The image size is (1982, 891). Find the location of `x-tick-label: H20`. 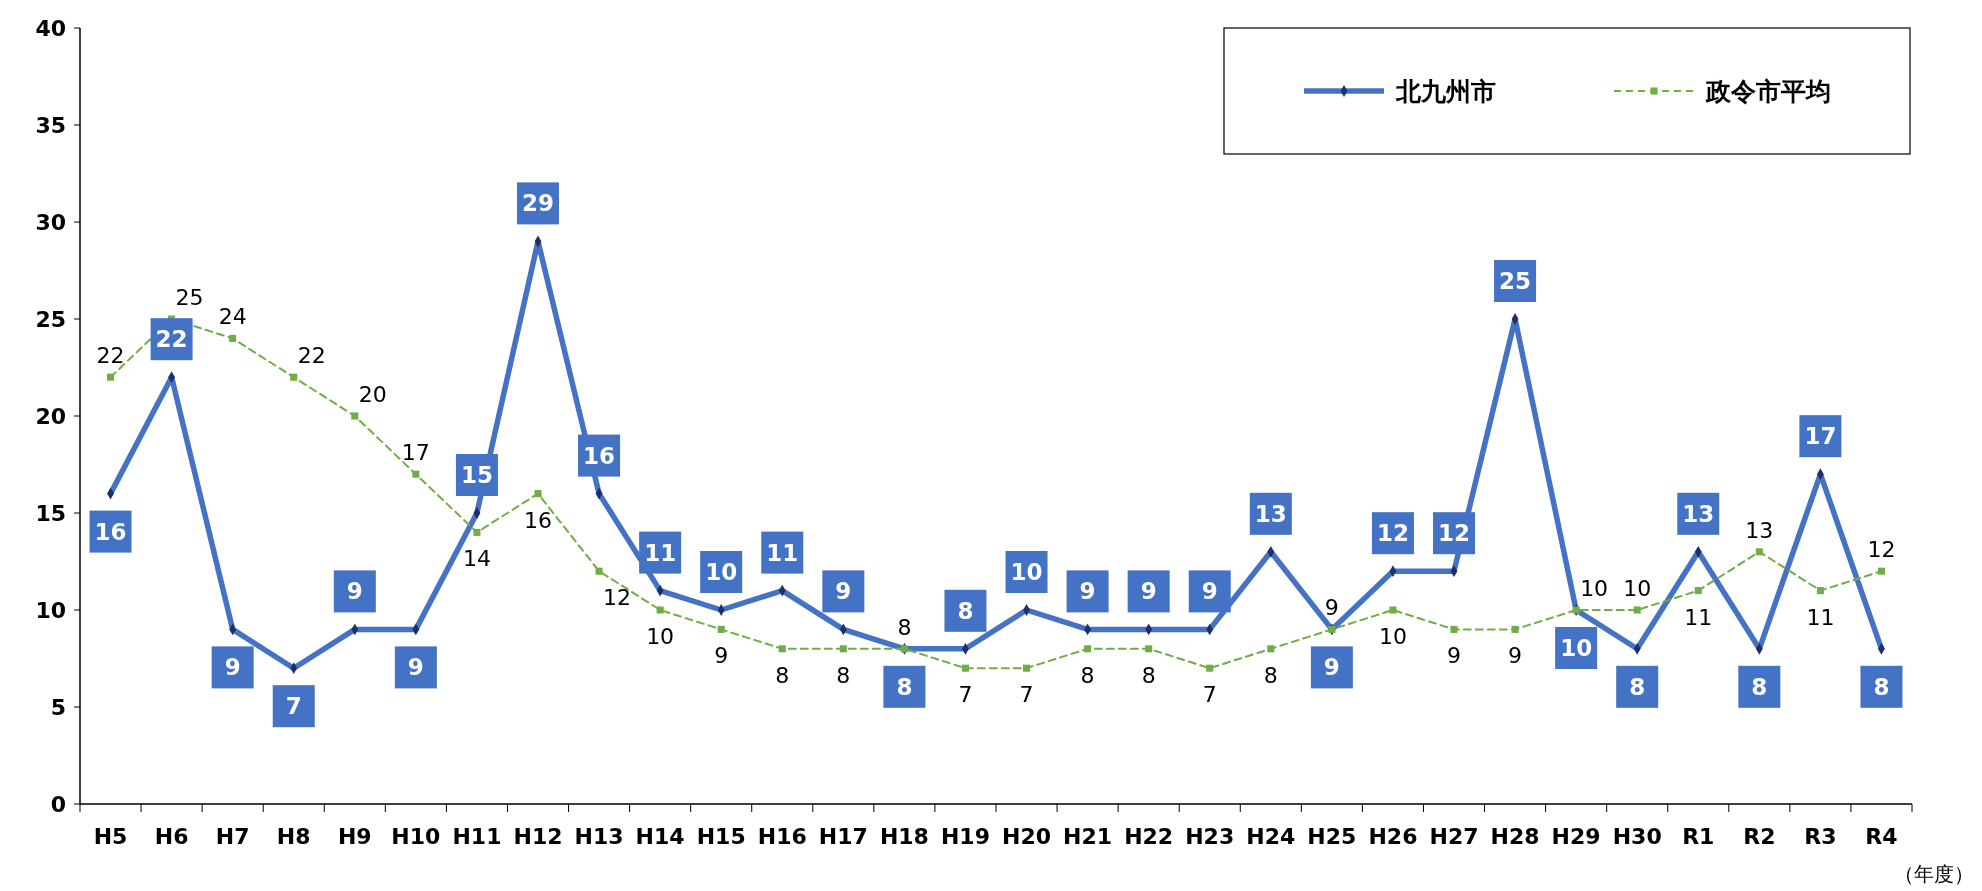

x-tick-label: H20 is located at coordinates (1027, 836).